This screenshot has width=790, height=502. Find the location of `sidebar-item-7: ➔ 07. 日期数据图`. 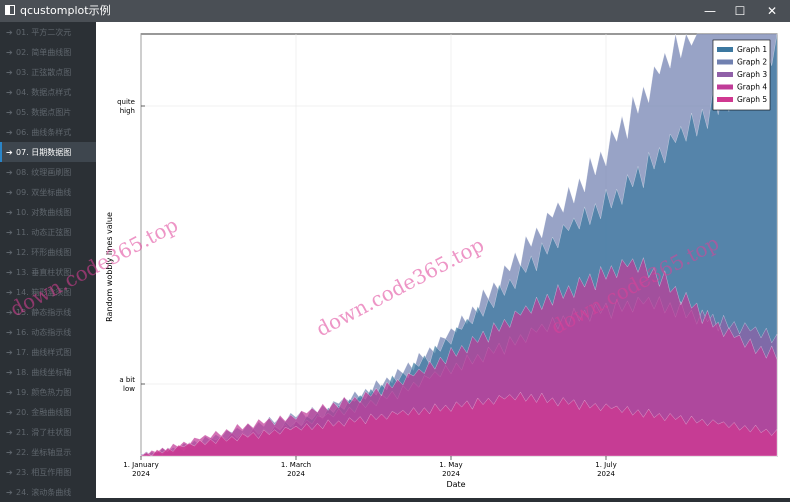

sidebar-item-7: ➔ 07. 日期数据图 is located at coordinates (48, 152).